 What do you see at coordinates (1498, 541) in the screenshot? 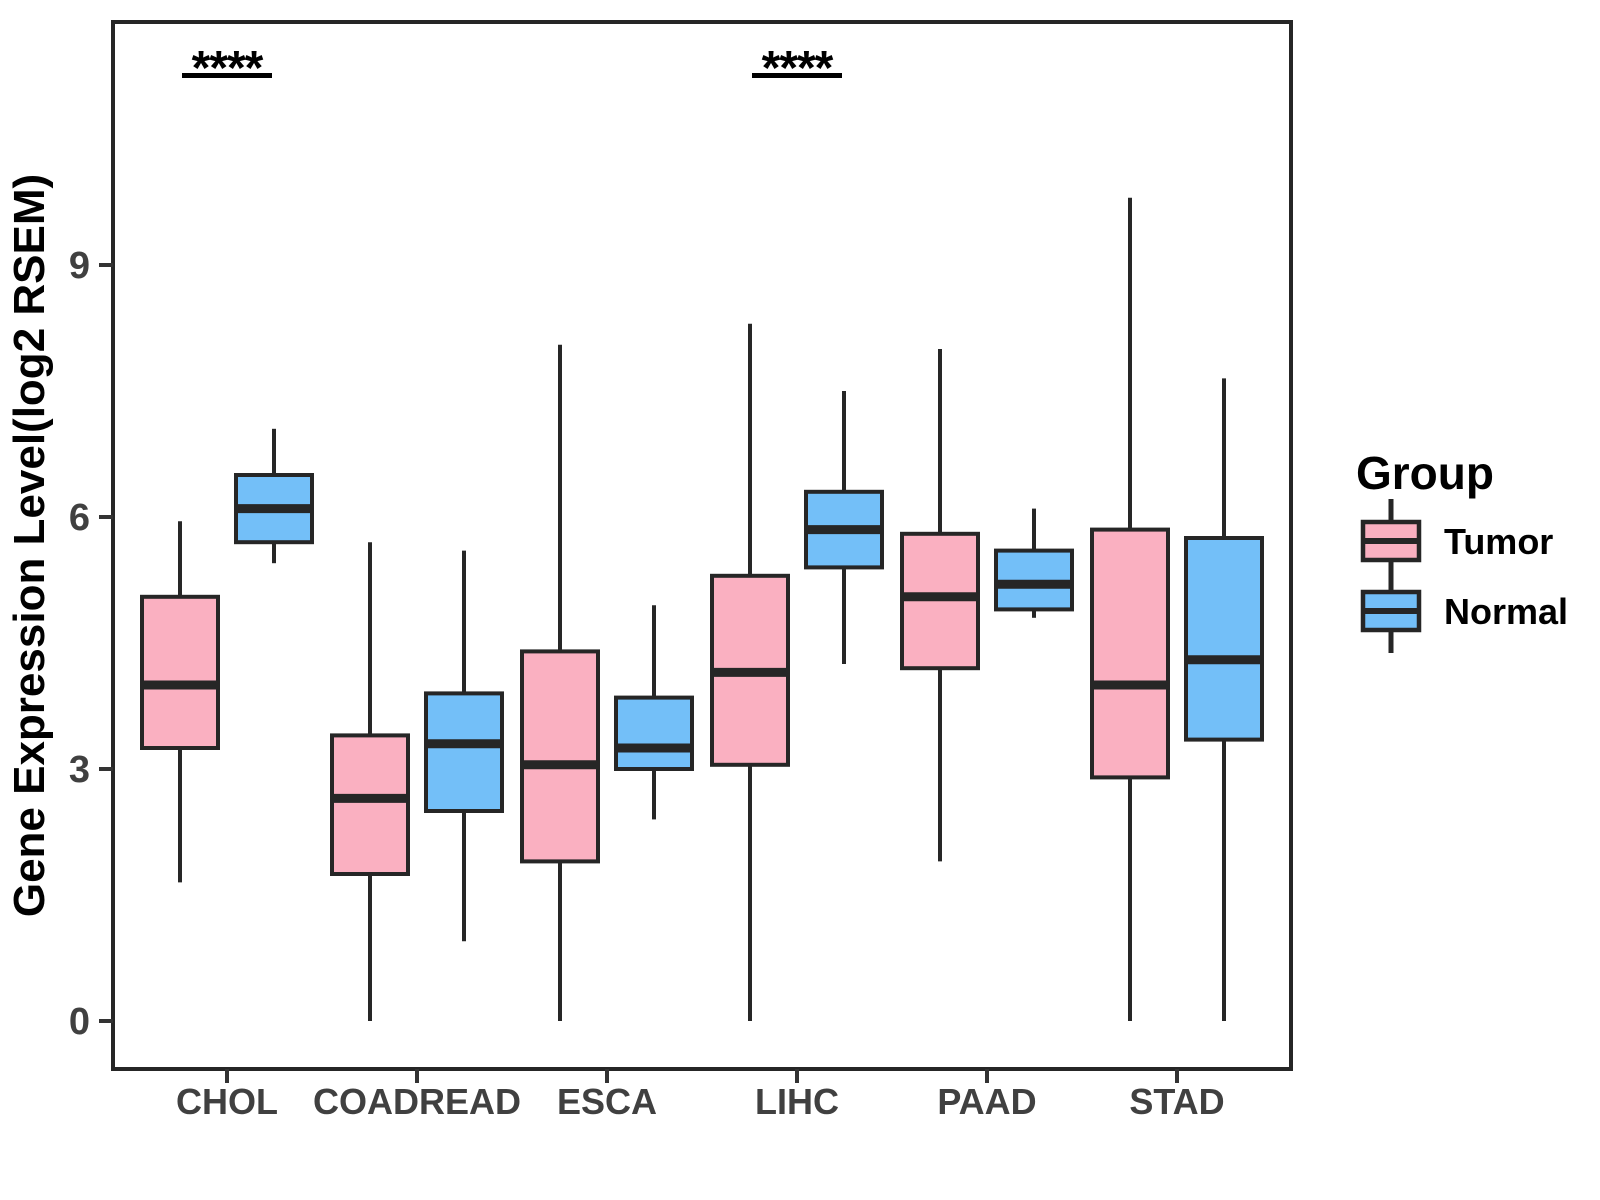
I see `legend-label-tumor: Tumor` at bounding box center [1498, 541].